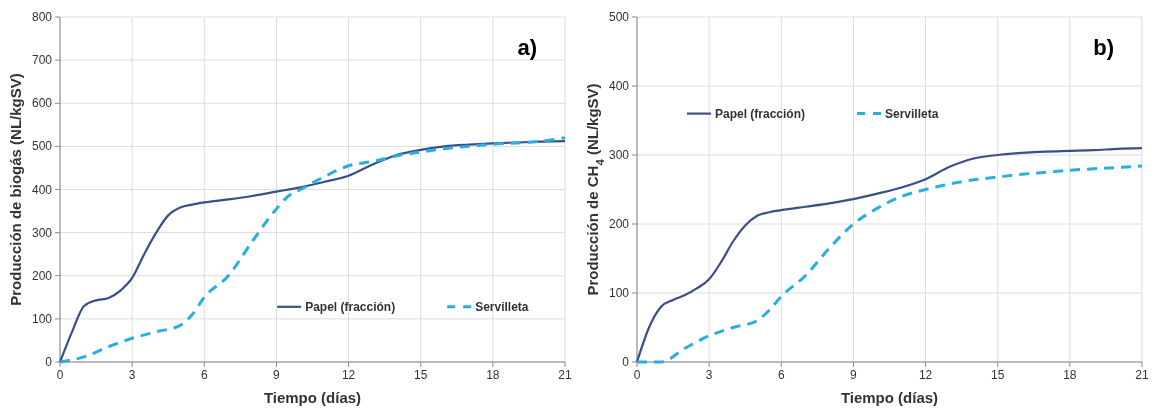 Image resolution: width=1155 pixels, height=417 pixels. I want to click on annotation: b), so click(1103, 47).